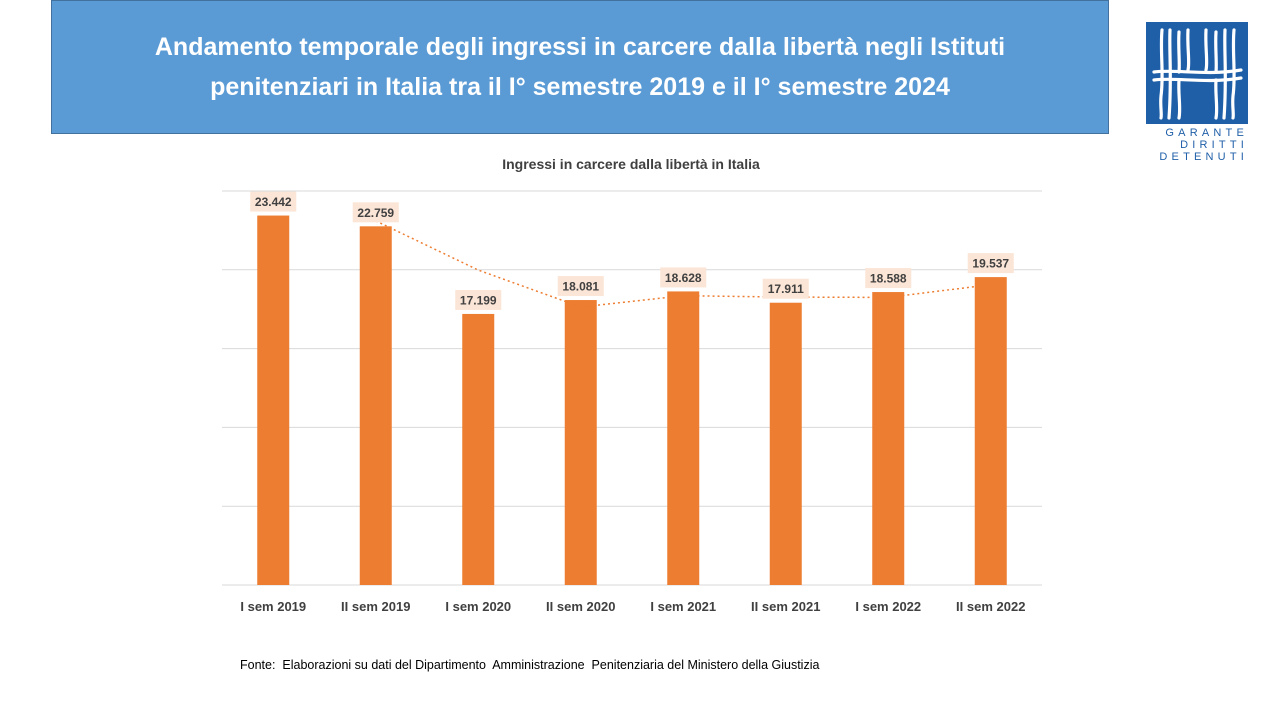  What do you see at coordinates (580, 606) in the screenshot?
I see `x-tick-label: II sem 2020` at bounding box center [580, 606].